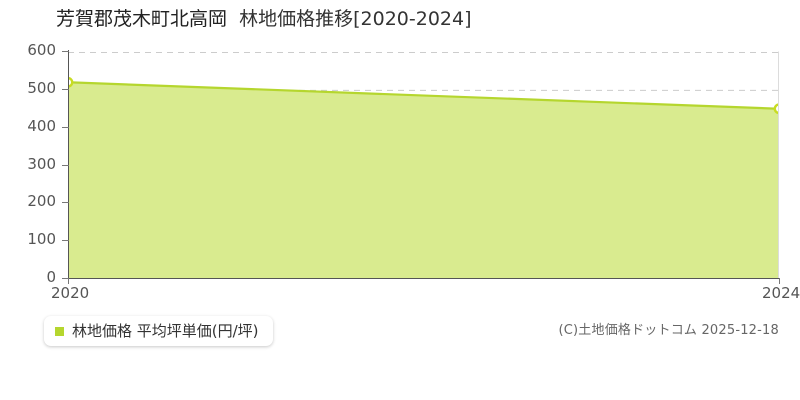 The image size is (800, 400). I want to click on copyright-credit: (C)土地価格ドットコム 2025-12-18, so click(668, 330).